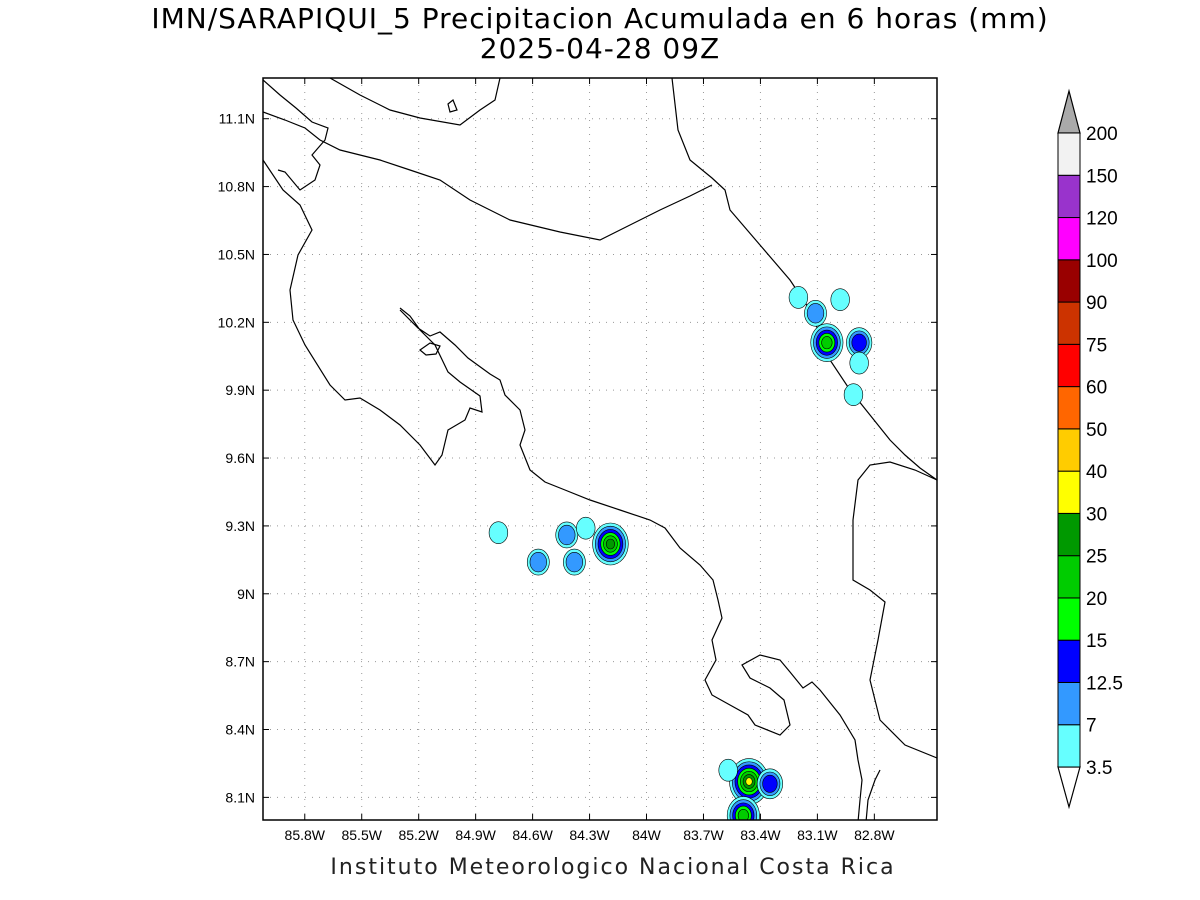 This screenshot has height=900, width=1200. I want to click on lat-tick-label: 9.6N, so click(240, 458).